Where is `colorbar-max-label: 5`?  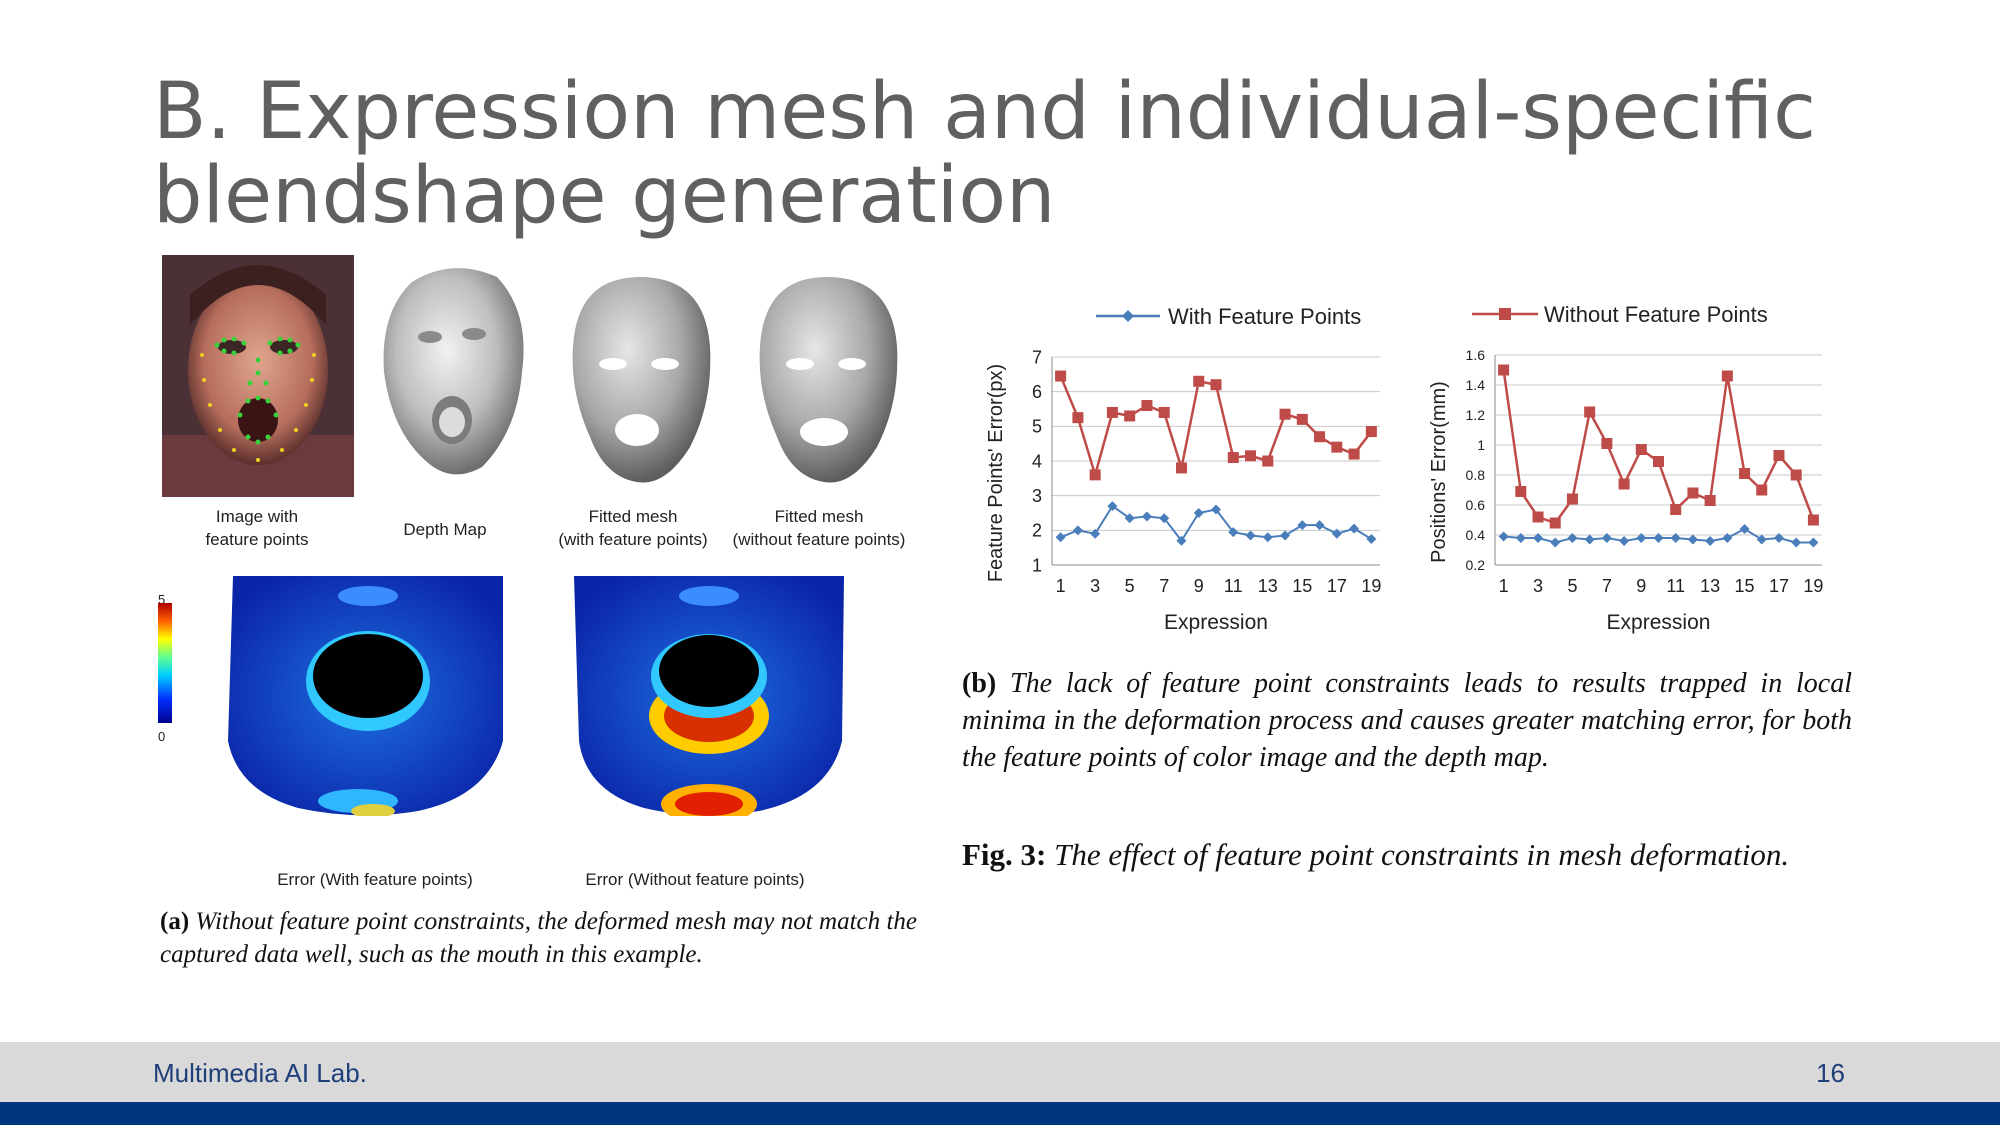 colorbar-max-label: 5 is located at coordinates (162, 599).